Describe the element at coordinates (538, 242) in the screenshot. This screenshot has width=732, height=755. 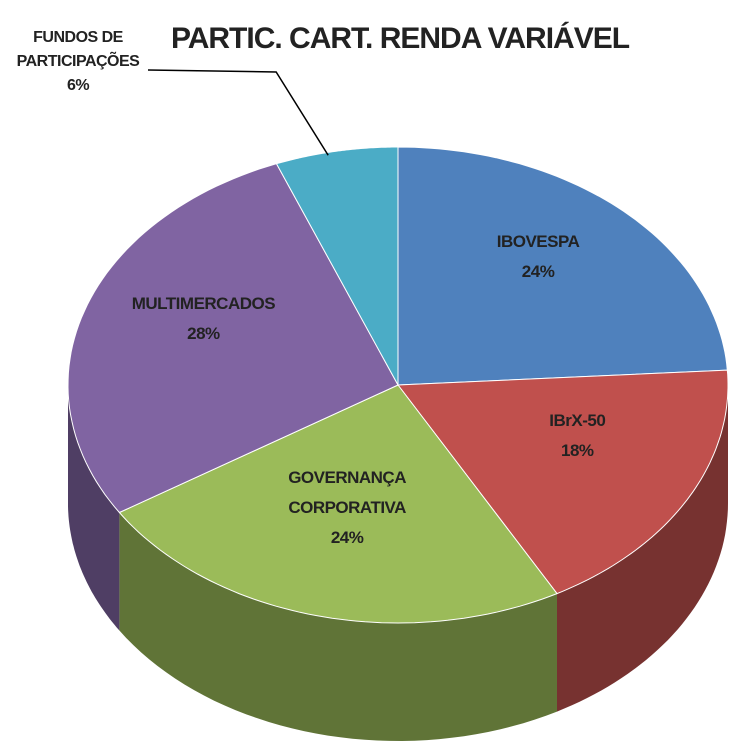
I see `category-label: IBOVESPA` at that location.